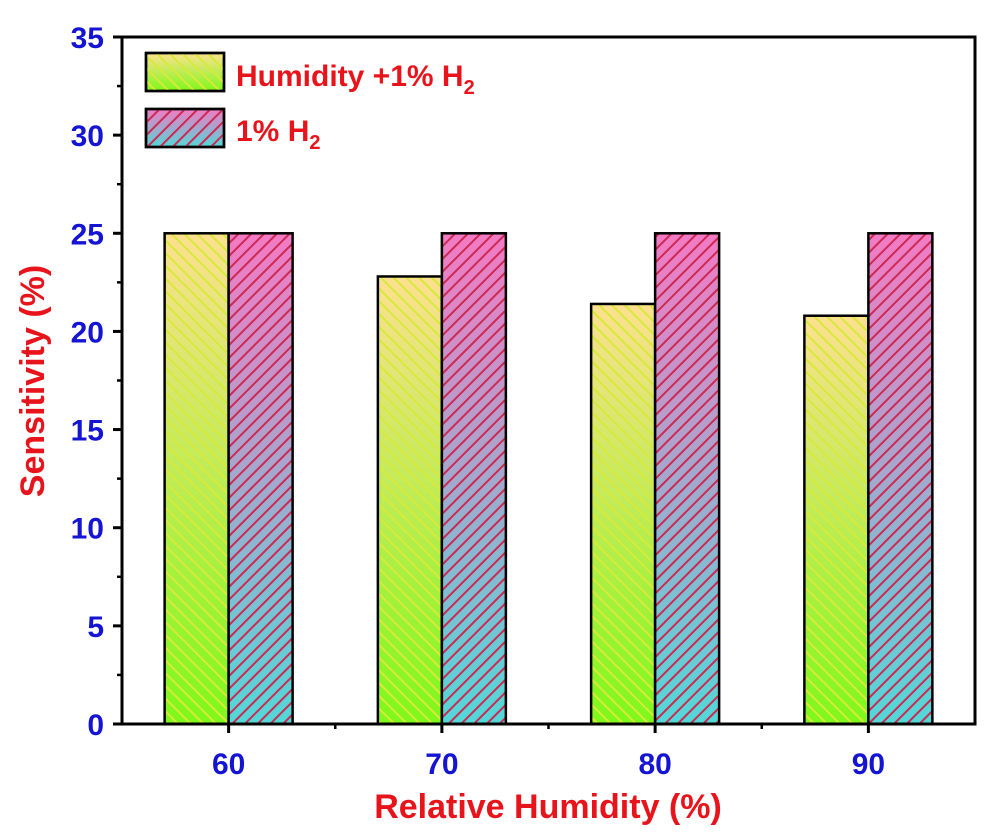  What do you see at coordinates (87, 38) in the screenshot?
I see `y-tick-label: 35` at bounding box center [87, 38].